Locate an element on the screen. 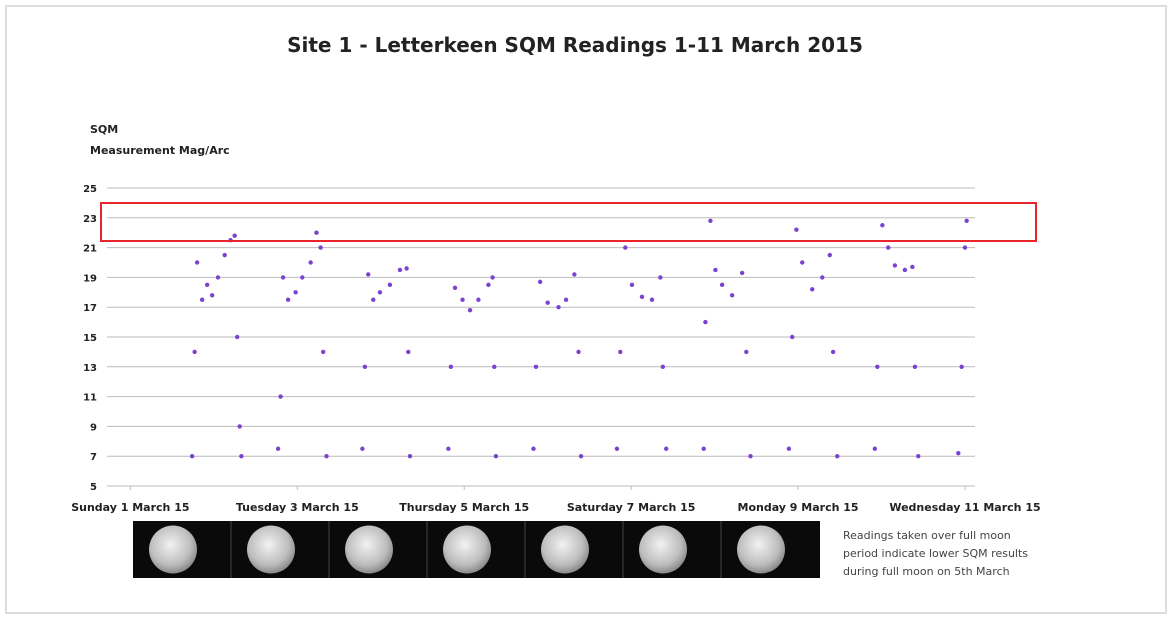  moon-strip is located at coordinates (476, 549).